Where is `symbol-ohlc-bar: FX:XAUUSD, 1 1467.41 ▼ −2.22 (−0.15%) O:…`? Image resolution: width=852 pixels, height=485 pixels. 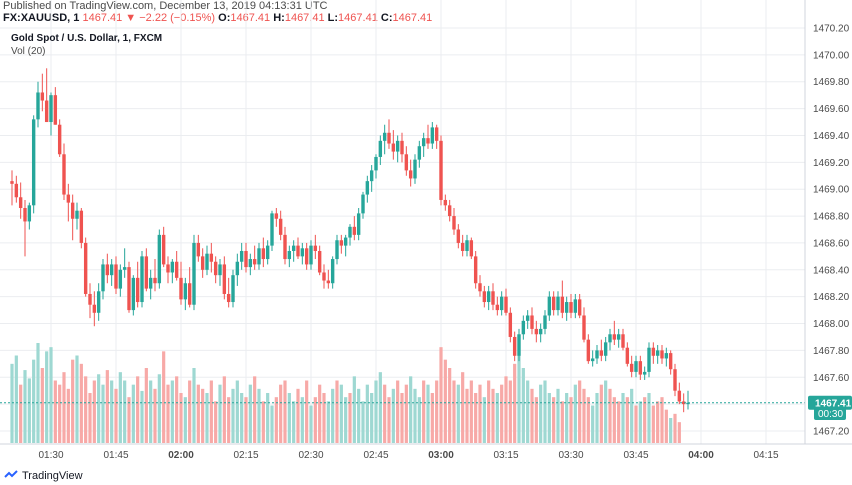 symbol-ohlc-bar: FX:XAUUSD, 1 1467.41 ▼ −2.22 (−0.15%) O:… is located at coordinates (217, 18).